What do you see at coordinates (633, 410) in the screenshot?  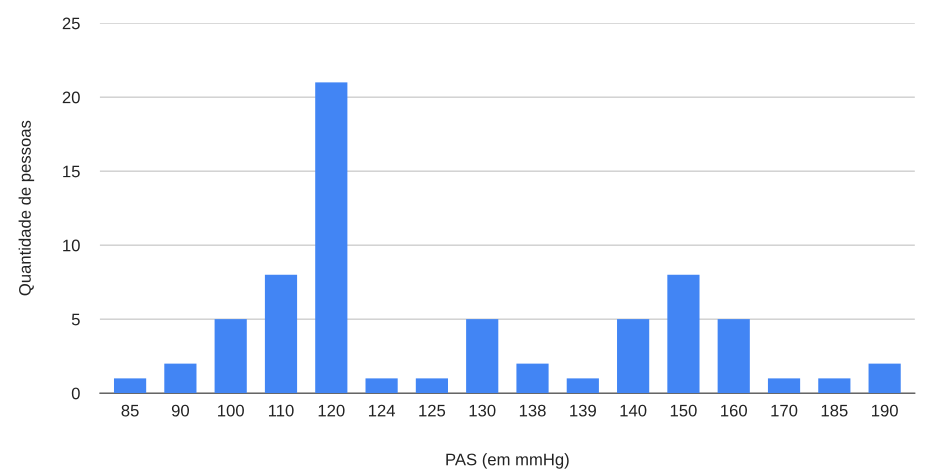 I see `x-tick-label: 140` at bounding box center [633, 410].